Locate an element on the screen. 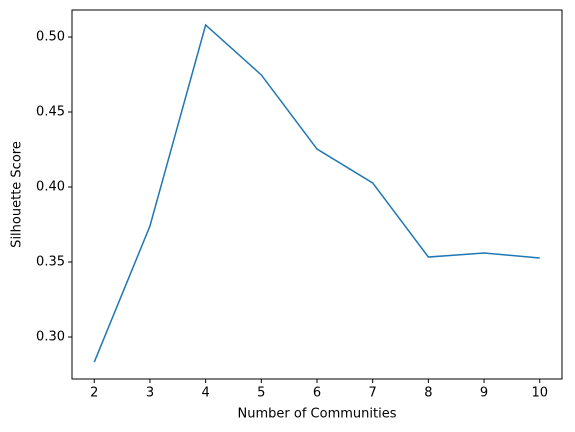  x-axis-label: Number of Communities is located at coordinates (317, 414).